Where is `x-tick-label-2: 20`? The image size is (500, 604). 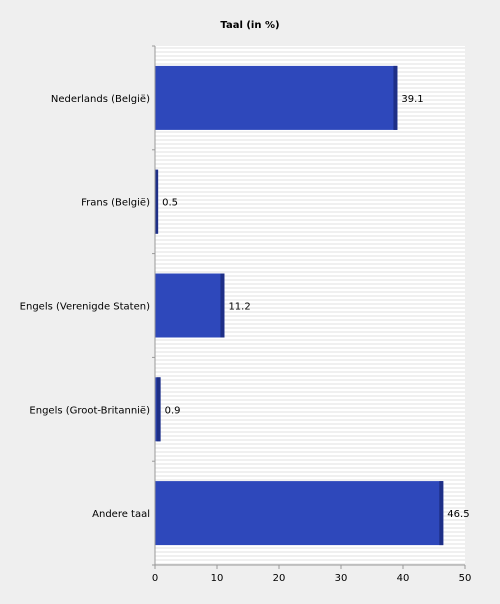 x-tick-label-2: 20 is located at coordinates (279, 578).